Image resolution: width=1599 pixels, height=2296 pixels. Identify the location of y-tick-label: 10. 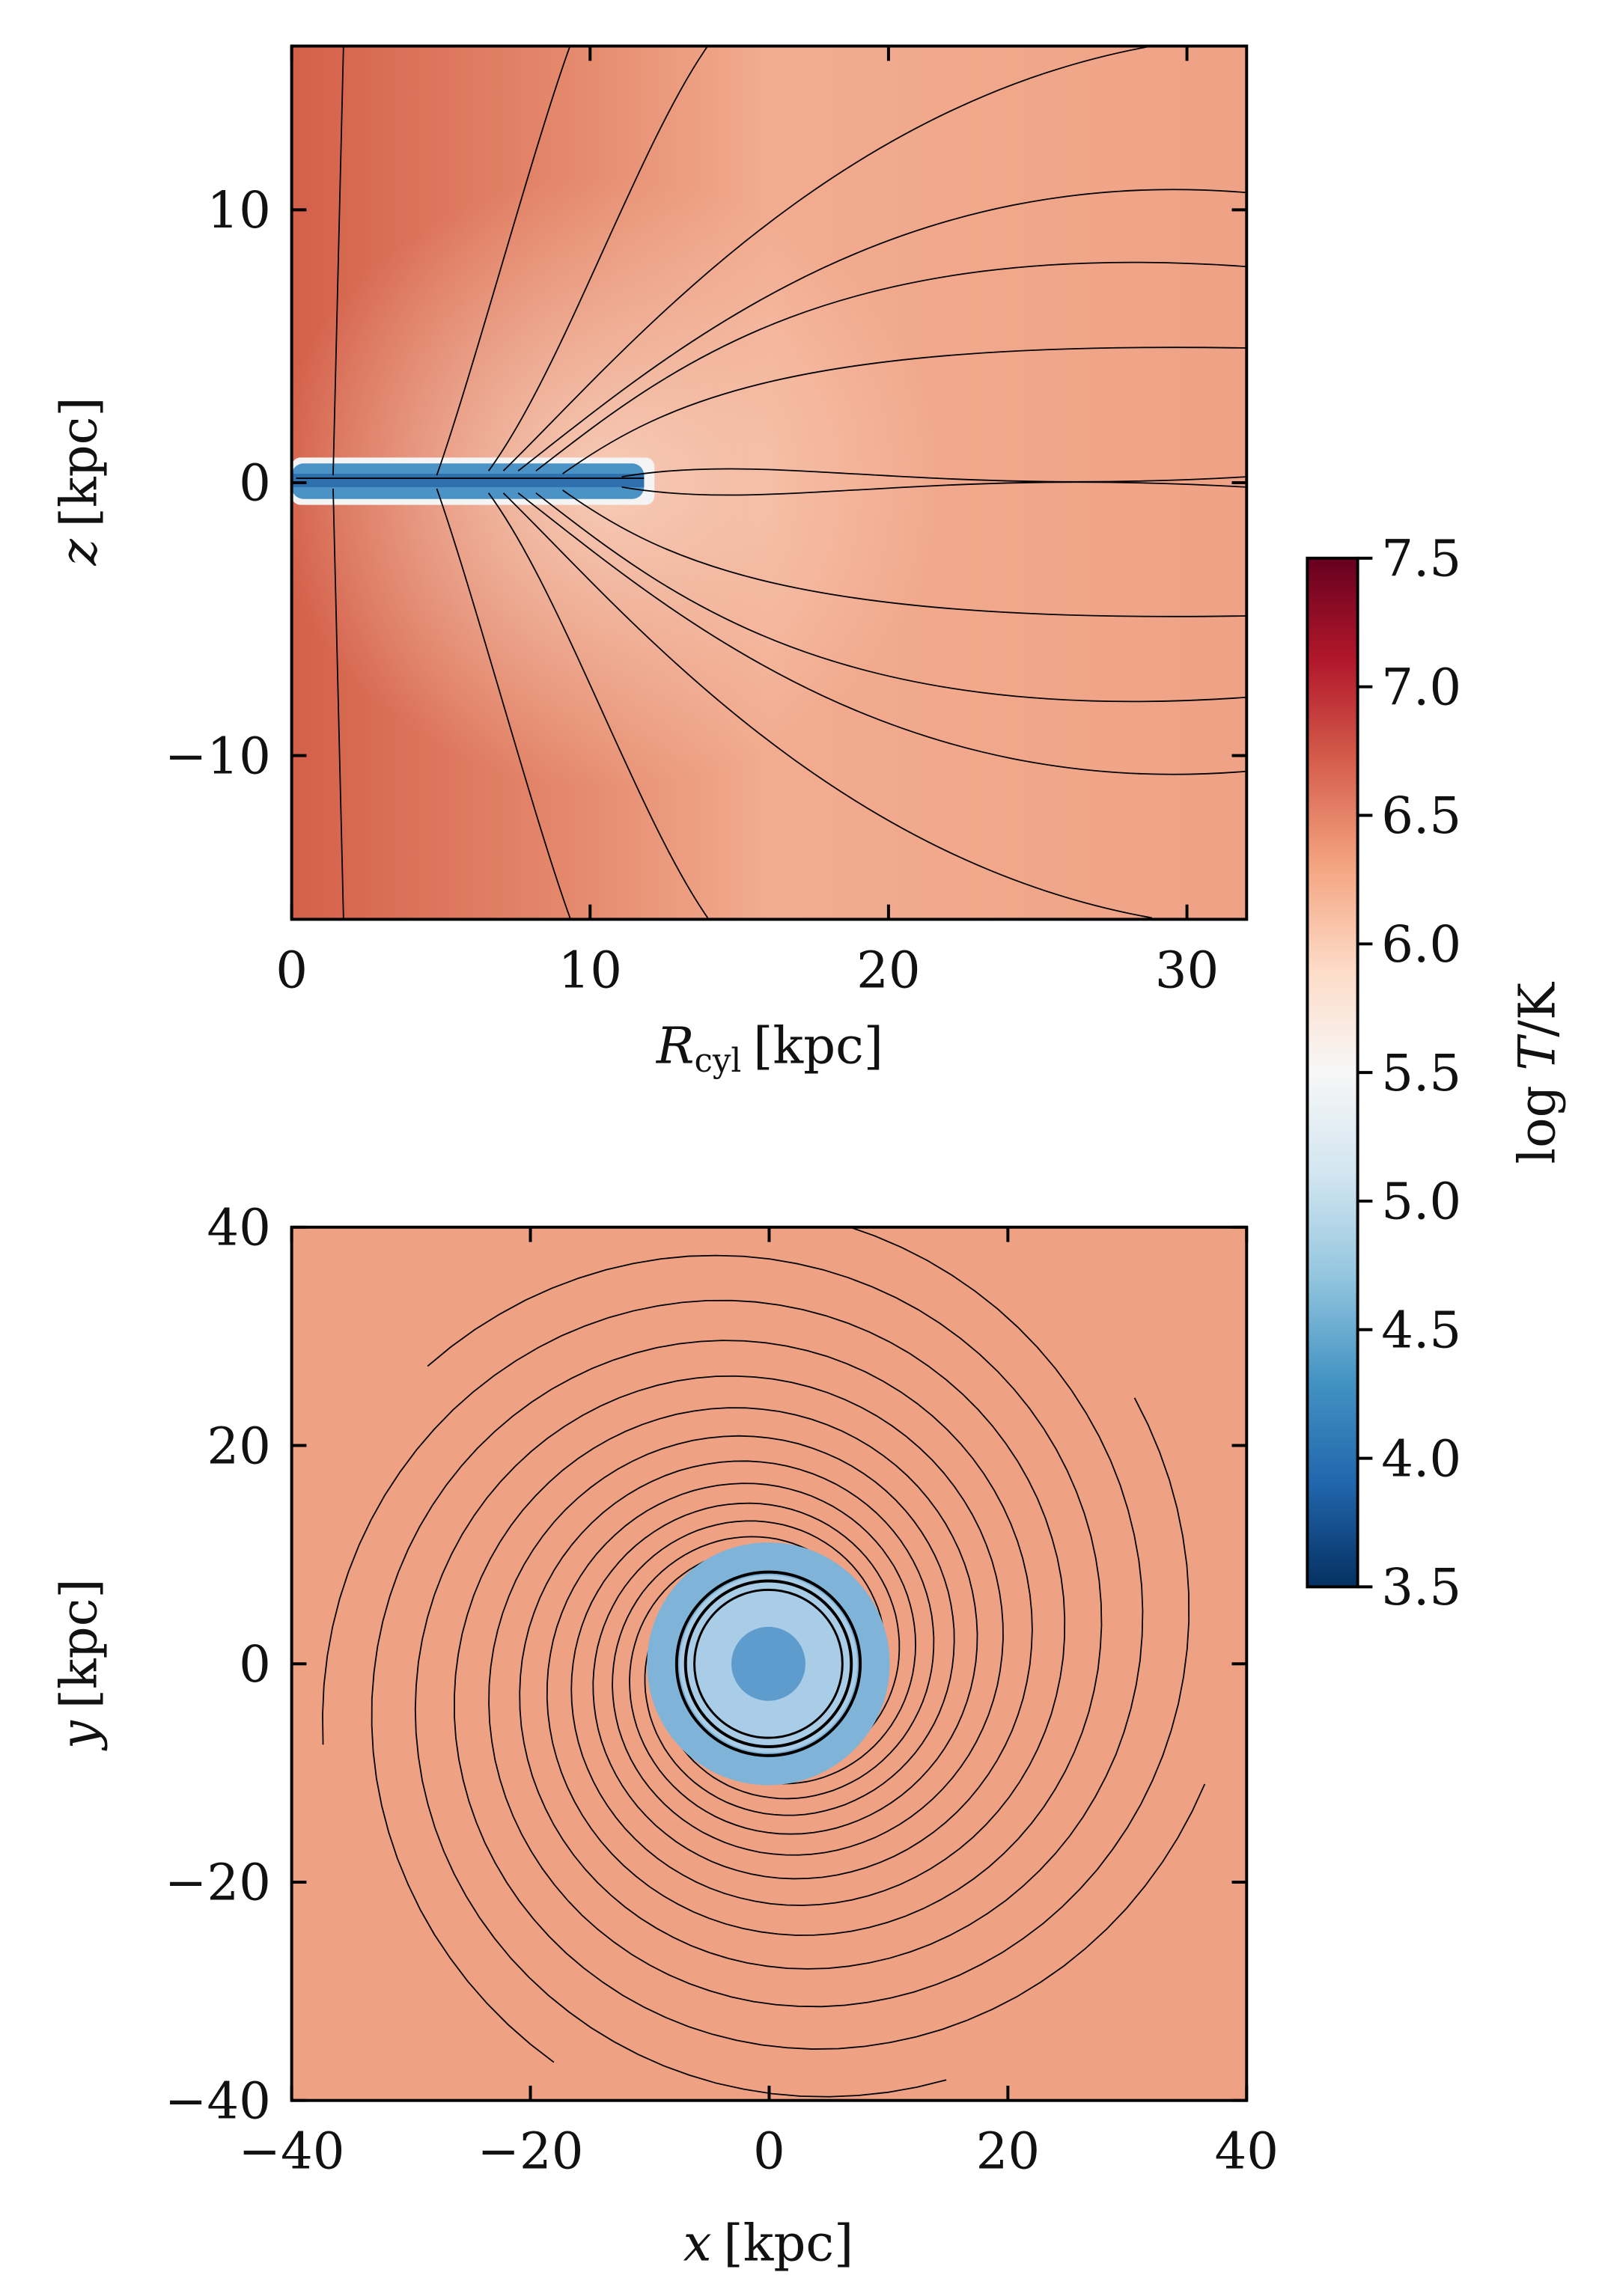
(239, 210).